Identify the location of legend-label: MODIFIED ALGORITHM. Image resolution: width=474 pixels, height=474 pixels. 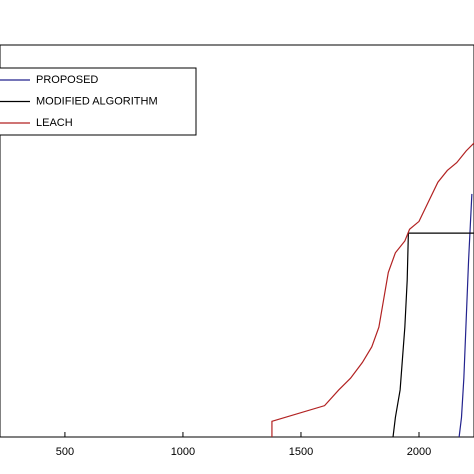
(97, 101).